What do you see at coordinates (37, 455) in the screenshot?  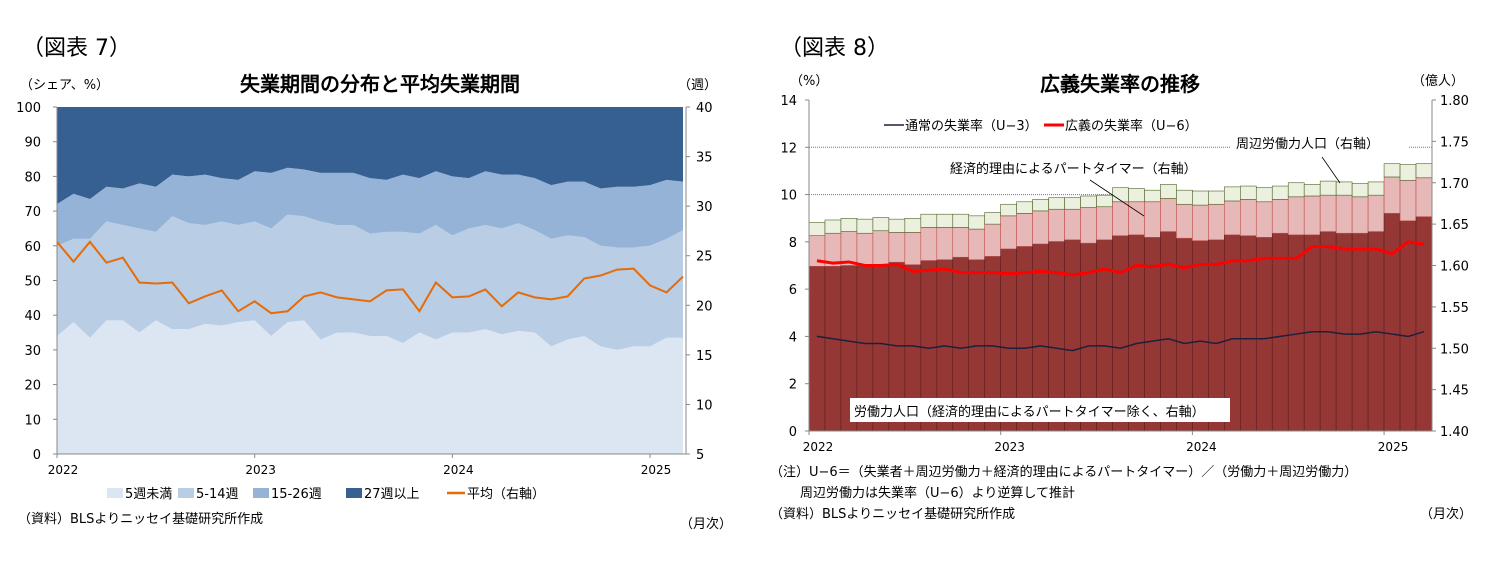 I see `y-tick-label: 0` at bounding box center [37, 455].